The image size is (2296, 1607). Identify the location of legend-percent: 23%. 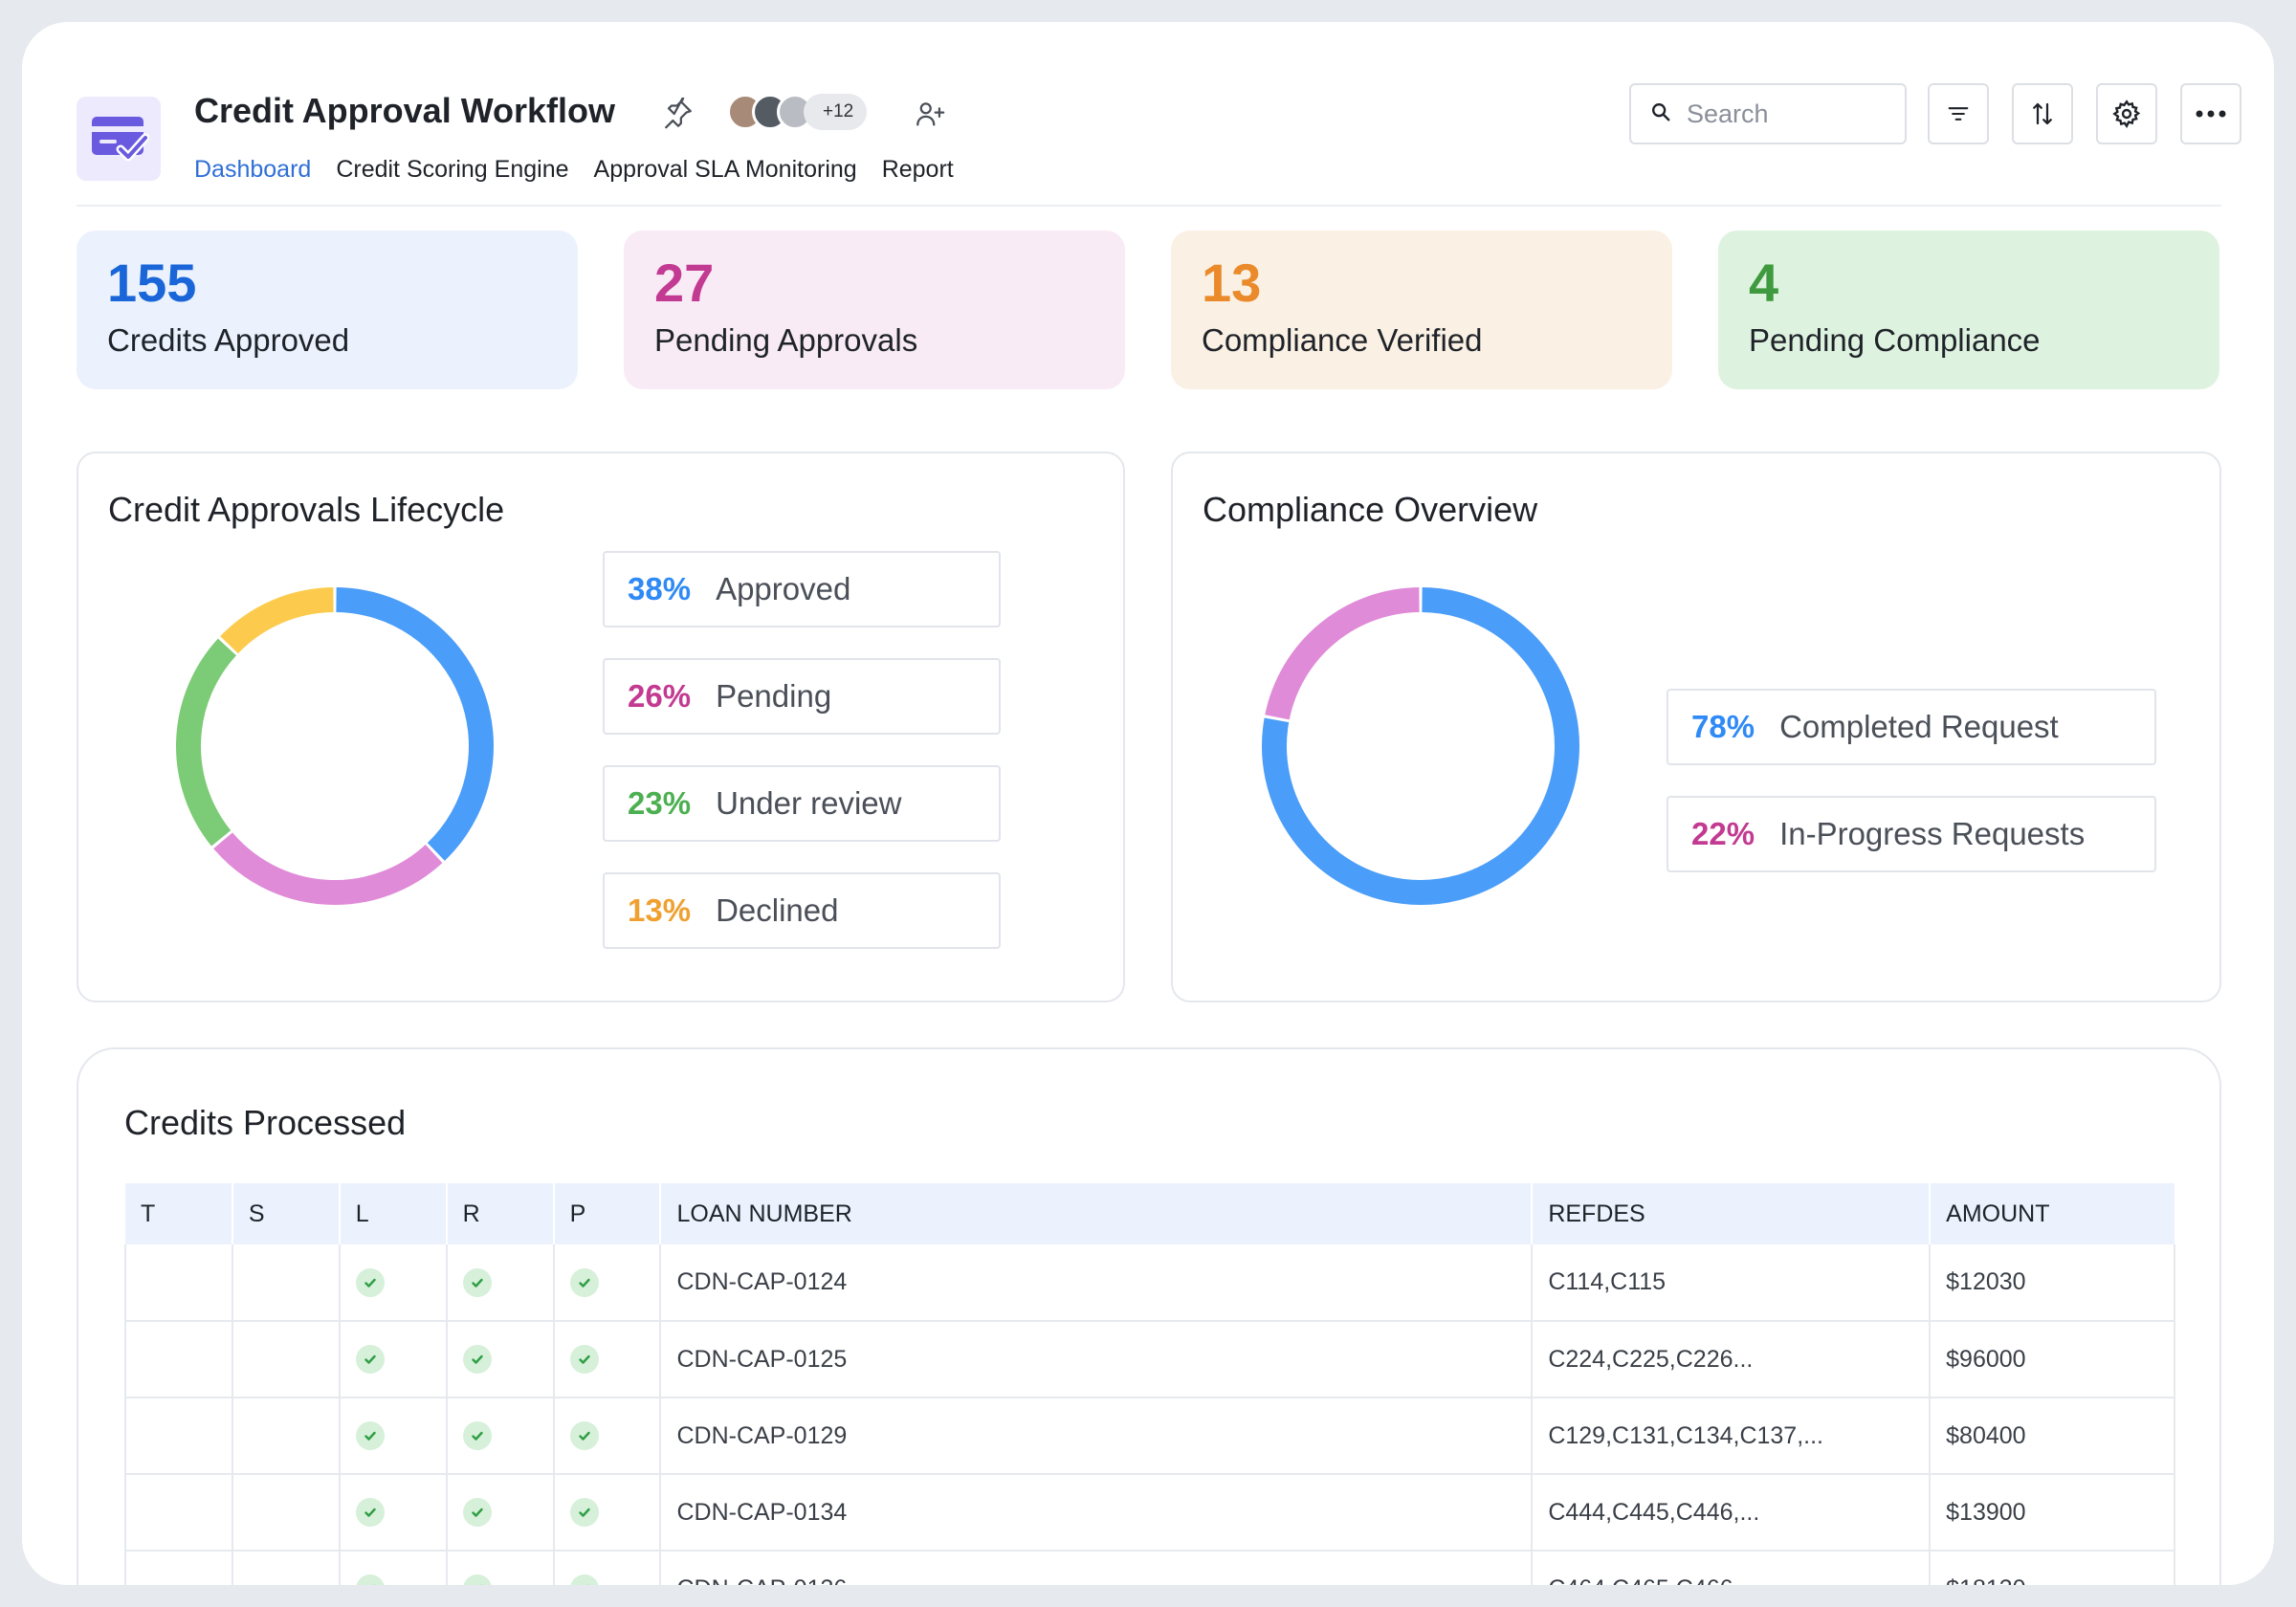
(660, 803).